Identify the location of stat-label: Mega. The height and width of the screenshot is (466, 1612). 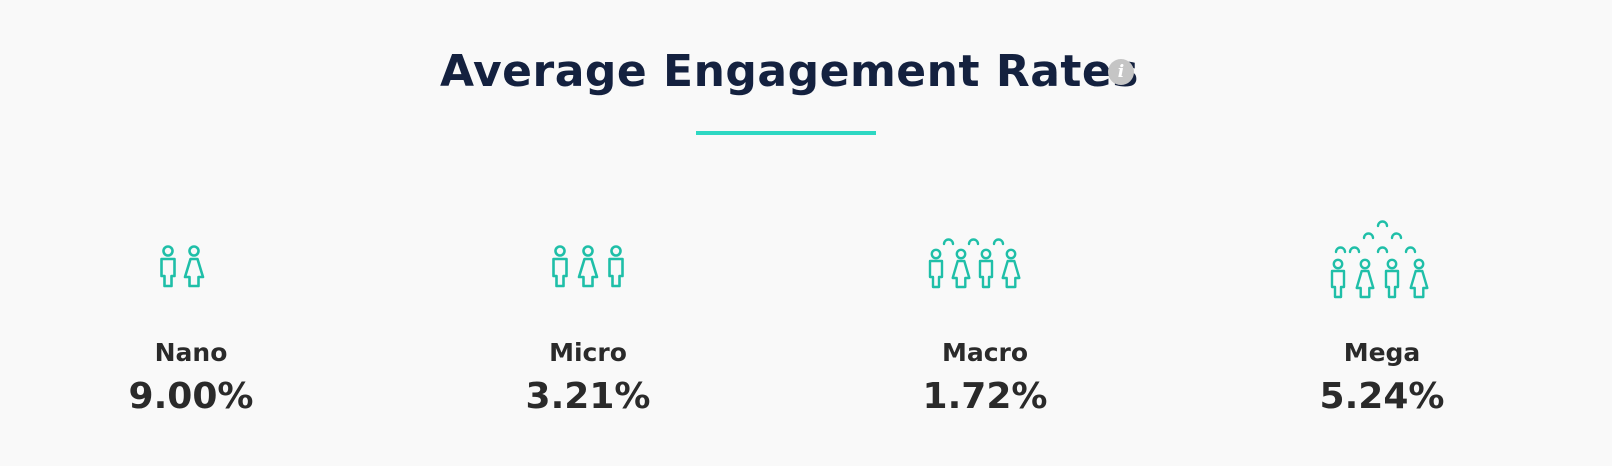
(1382, 352).